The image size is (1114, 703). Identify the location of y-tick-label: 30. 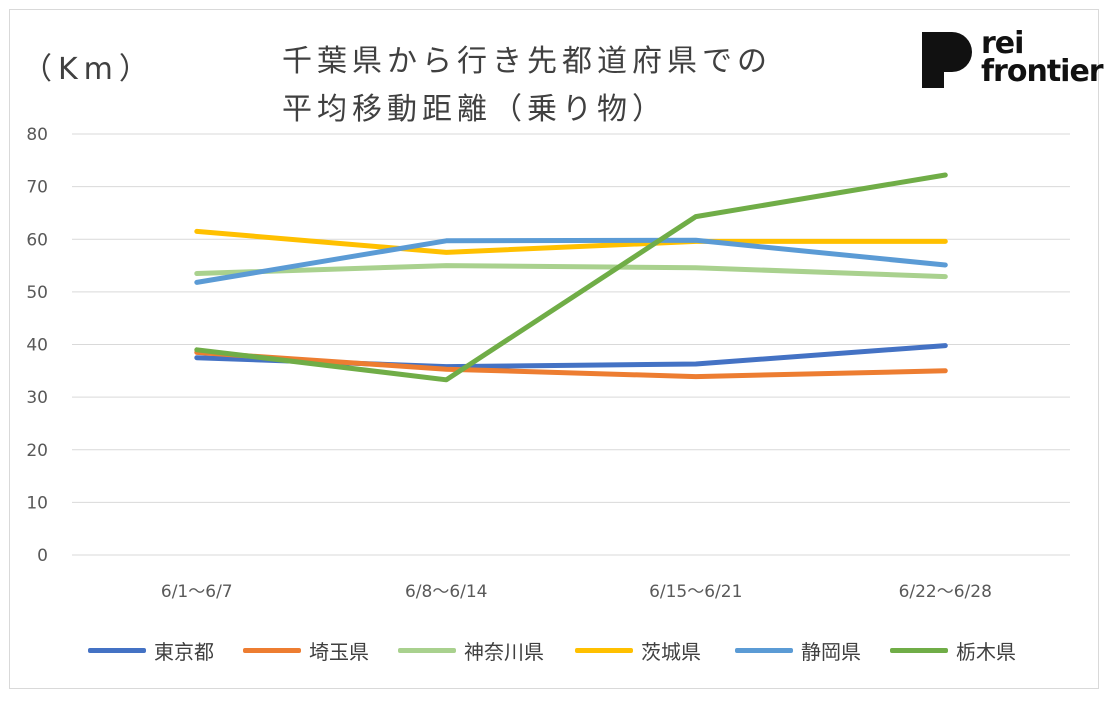
(37, 398).